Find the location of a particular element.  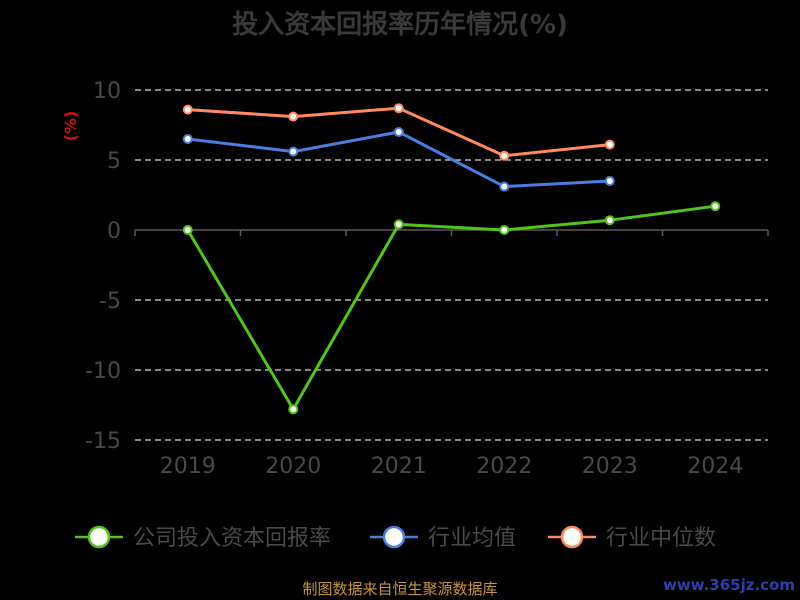

data-source-note: 制图数据来自恒生聚源数据库 is located at coordinates (399, 589).